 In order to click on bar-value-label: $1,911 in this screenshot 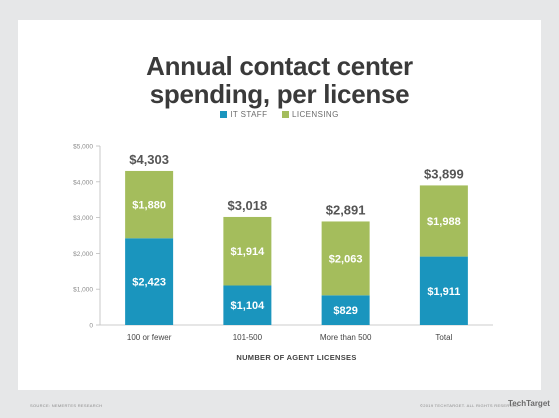, I will do `click(443, 292)`.